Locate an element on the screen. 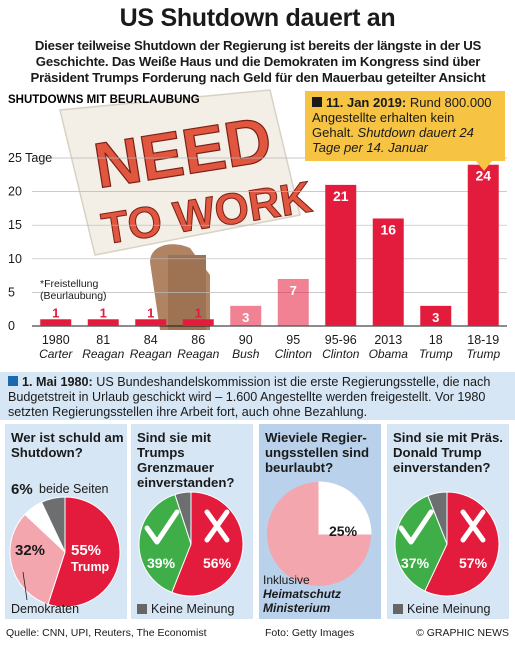 The image size is (515, 647). chart-title: SHUTDOWNS MIT BEURLAUBUNG is located at coordinates (104, 100).